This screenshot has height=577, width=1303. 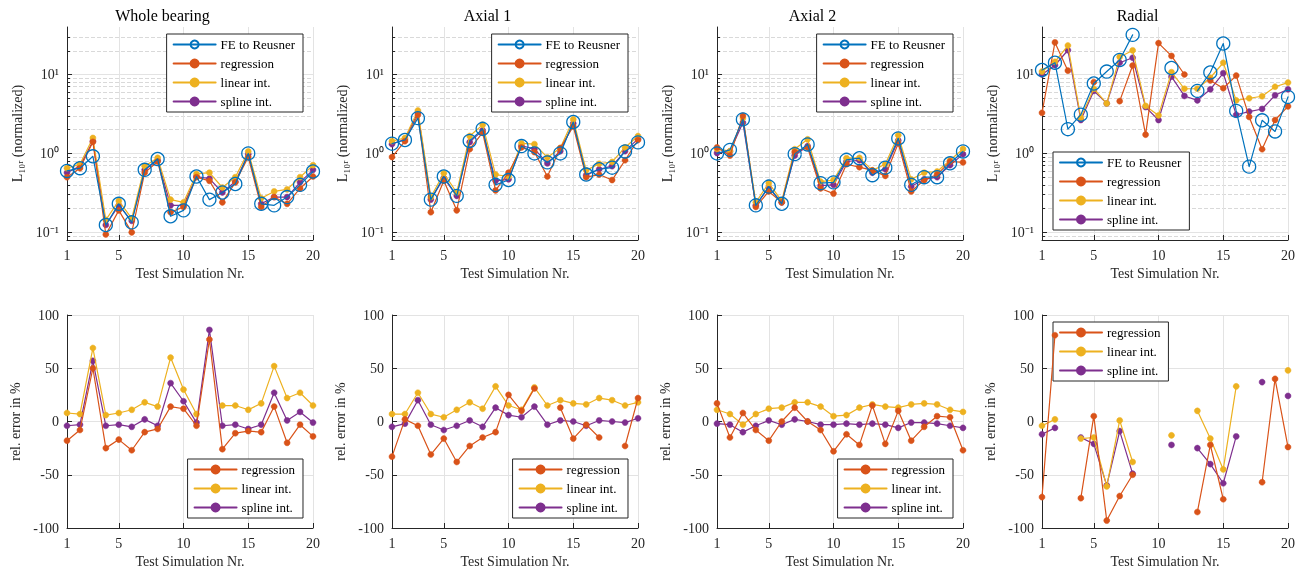 What do you see at coordinates (1137, 15) in the screenshot?
I see `chart-title: Radial` at bounding box center [1137, 15].